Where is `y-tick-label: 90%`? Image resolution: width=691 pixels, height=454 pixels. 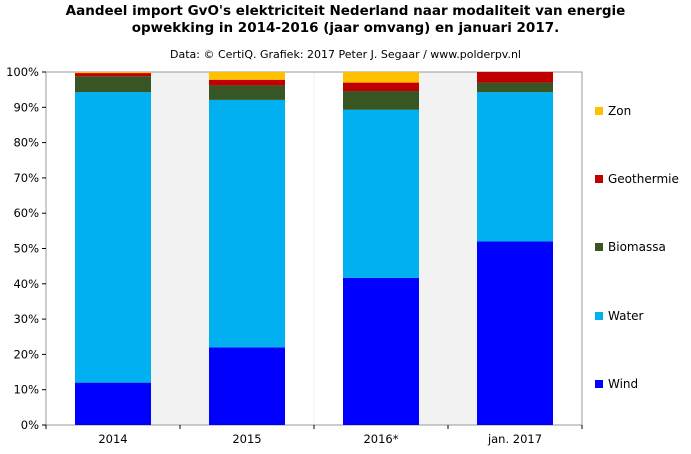 y-tick-label: 90% is located at coordinates (26, 107).